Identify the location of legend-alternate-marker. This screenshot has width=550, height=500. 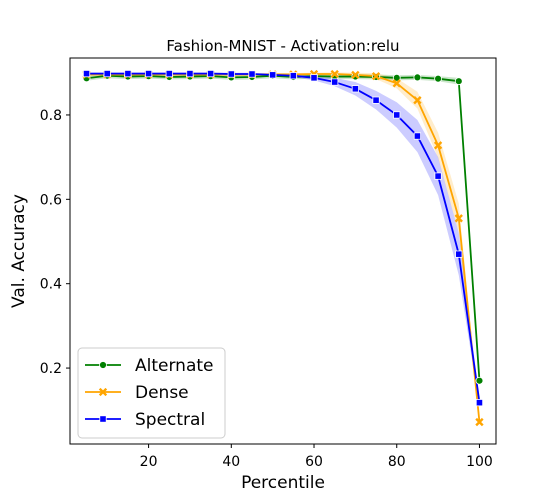
(103, 365).